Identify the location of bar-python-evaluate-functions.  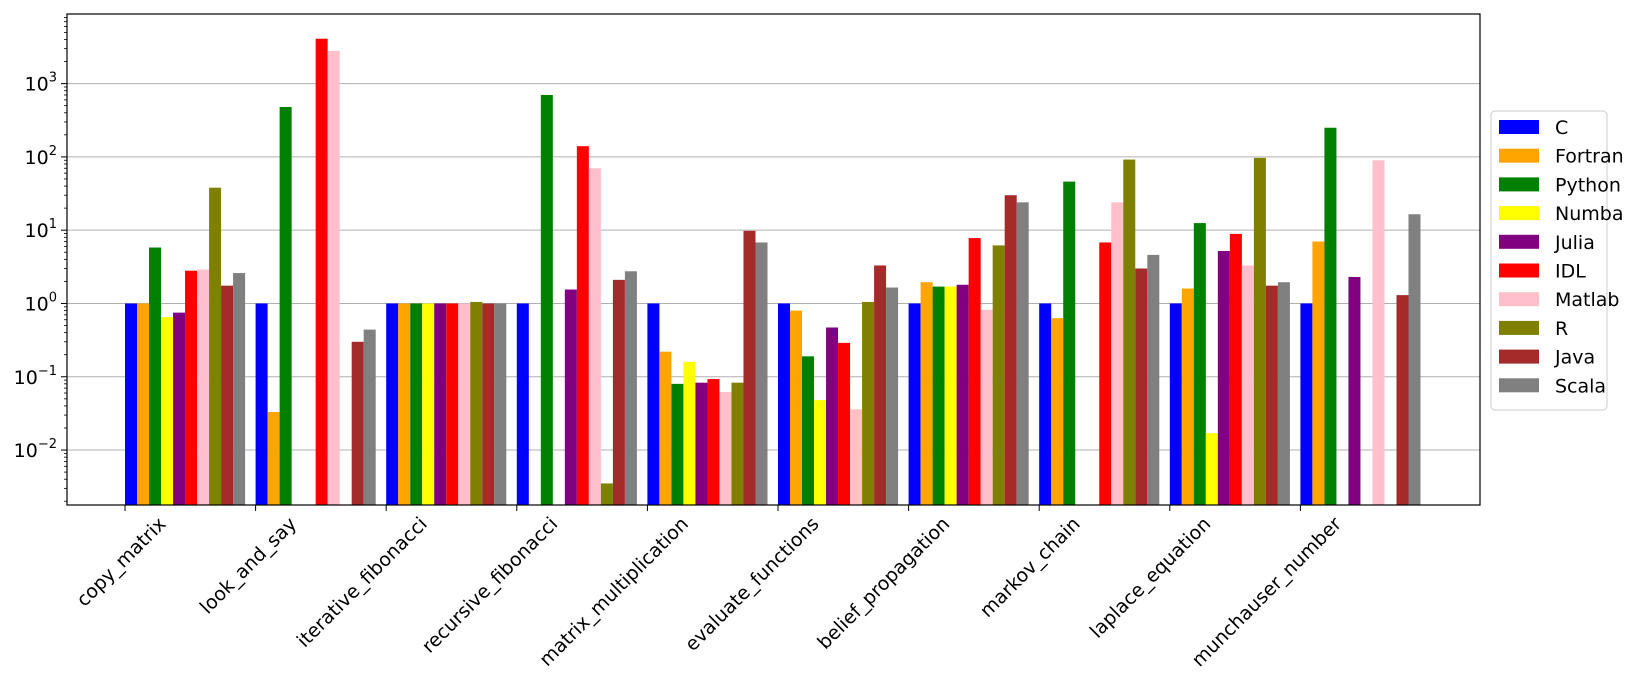
(808, 430).